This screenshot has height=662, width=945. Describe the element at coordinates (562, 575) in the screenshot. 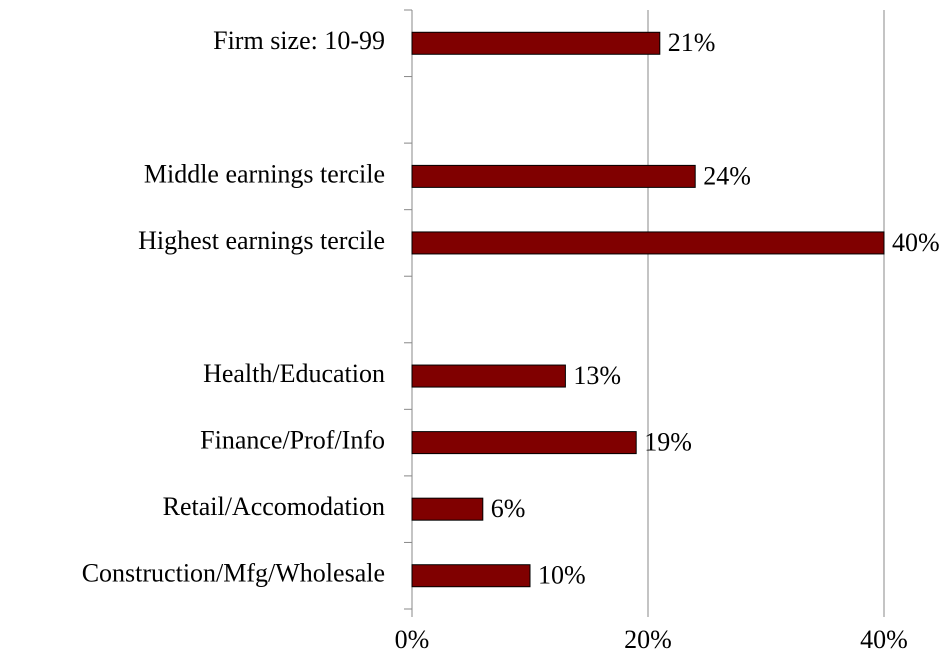

I see `data-label: 10%` at that location.